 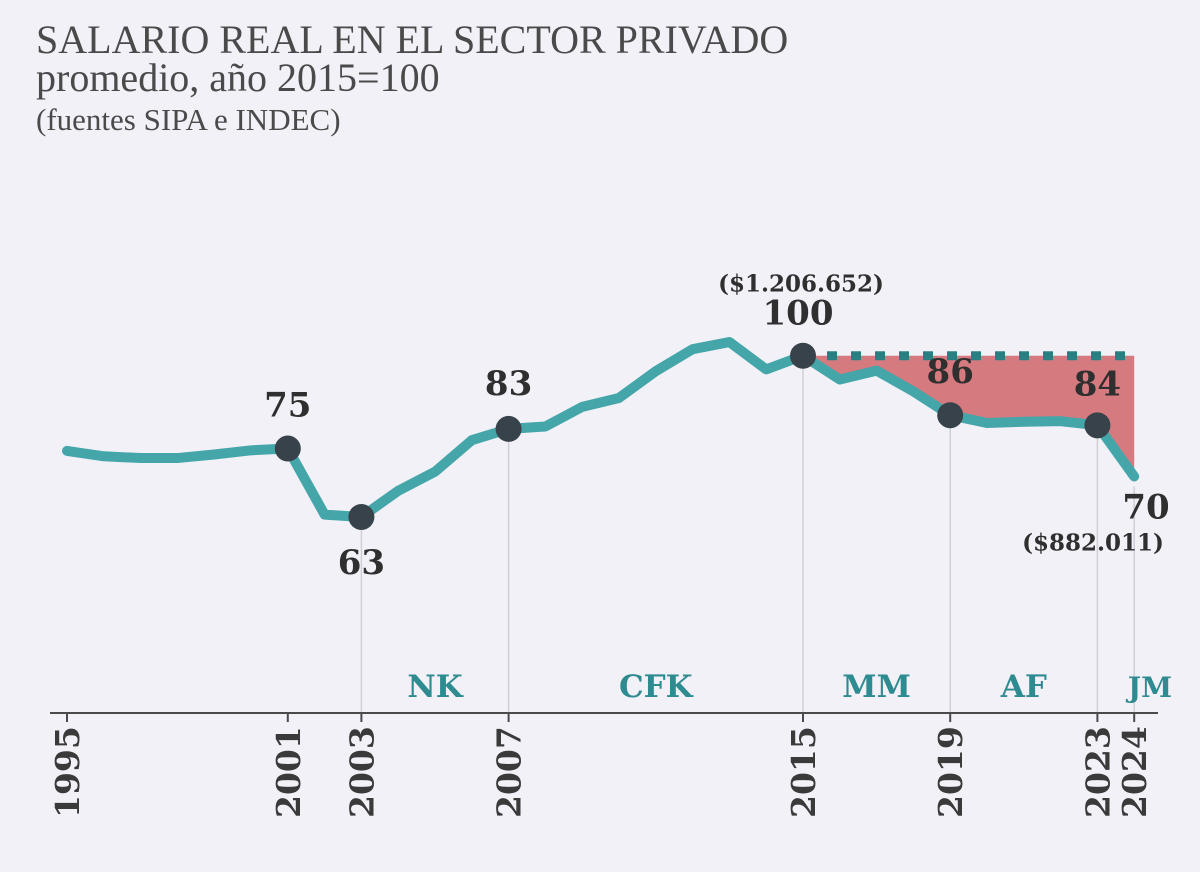 I want to click on data-label-2003: 63, so click(x=361, y=563).